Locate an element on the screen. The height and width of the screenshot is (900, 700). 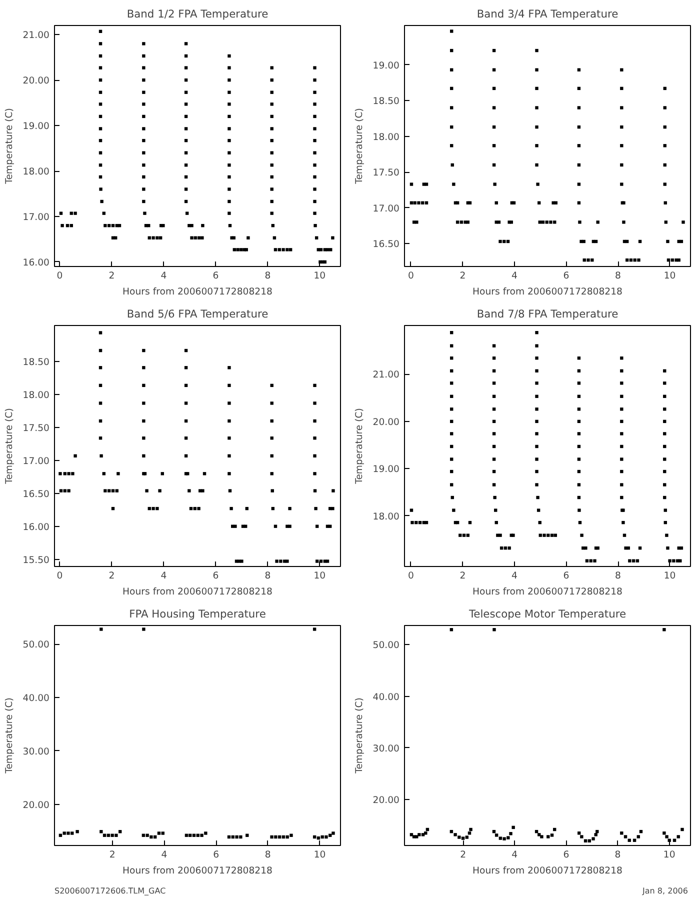
text: S2006007172606.TLM_GAC is located at coordinates (110, 891).